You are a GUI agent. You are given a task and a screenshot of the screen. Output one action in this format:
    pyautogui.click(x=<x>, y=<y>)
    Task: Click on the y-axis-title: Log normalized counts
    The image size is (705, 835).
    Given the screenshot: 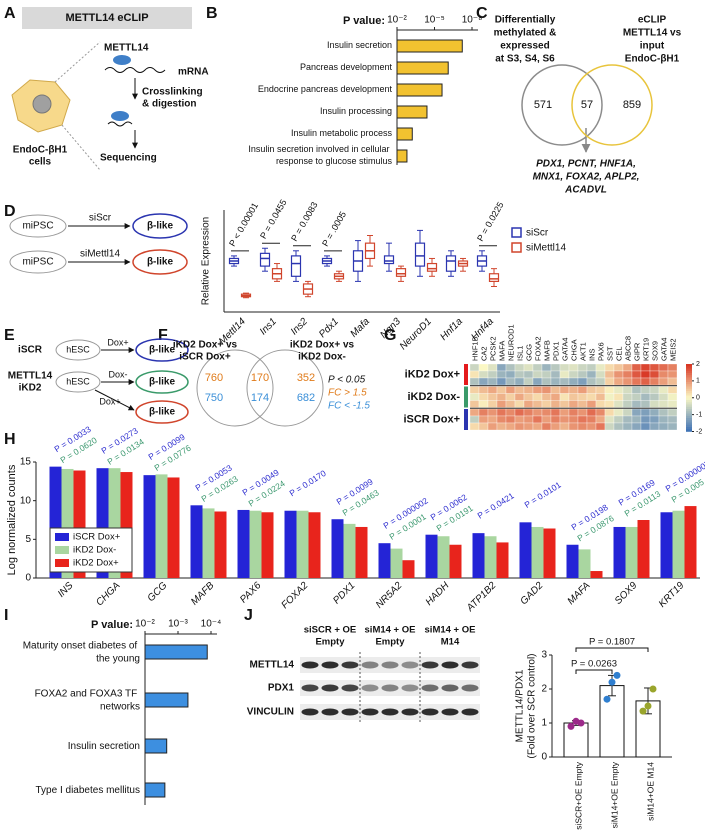 What is the action you would take?
    pyautogui.click(x=12, y=519)
    